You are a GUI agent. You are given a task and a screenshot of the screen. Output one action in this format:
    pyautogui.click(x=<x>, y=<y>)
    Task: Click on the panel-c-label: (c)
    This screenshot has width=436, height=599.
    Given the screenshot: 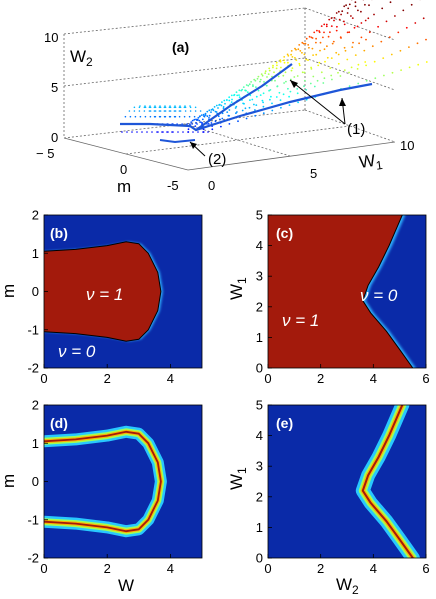 What is the action you would take?
    pyautogui.click(x=284, y=233)
    